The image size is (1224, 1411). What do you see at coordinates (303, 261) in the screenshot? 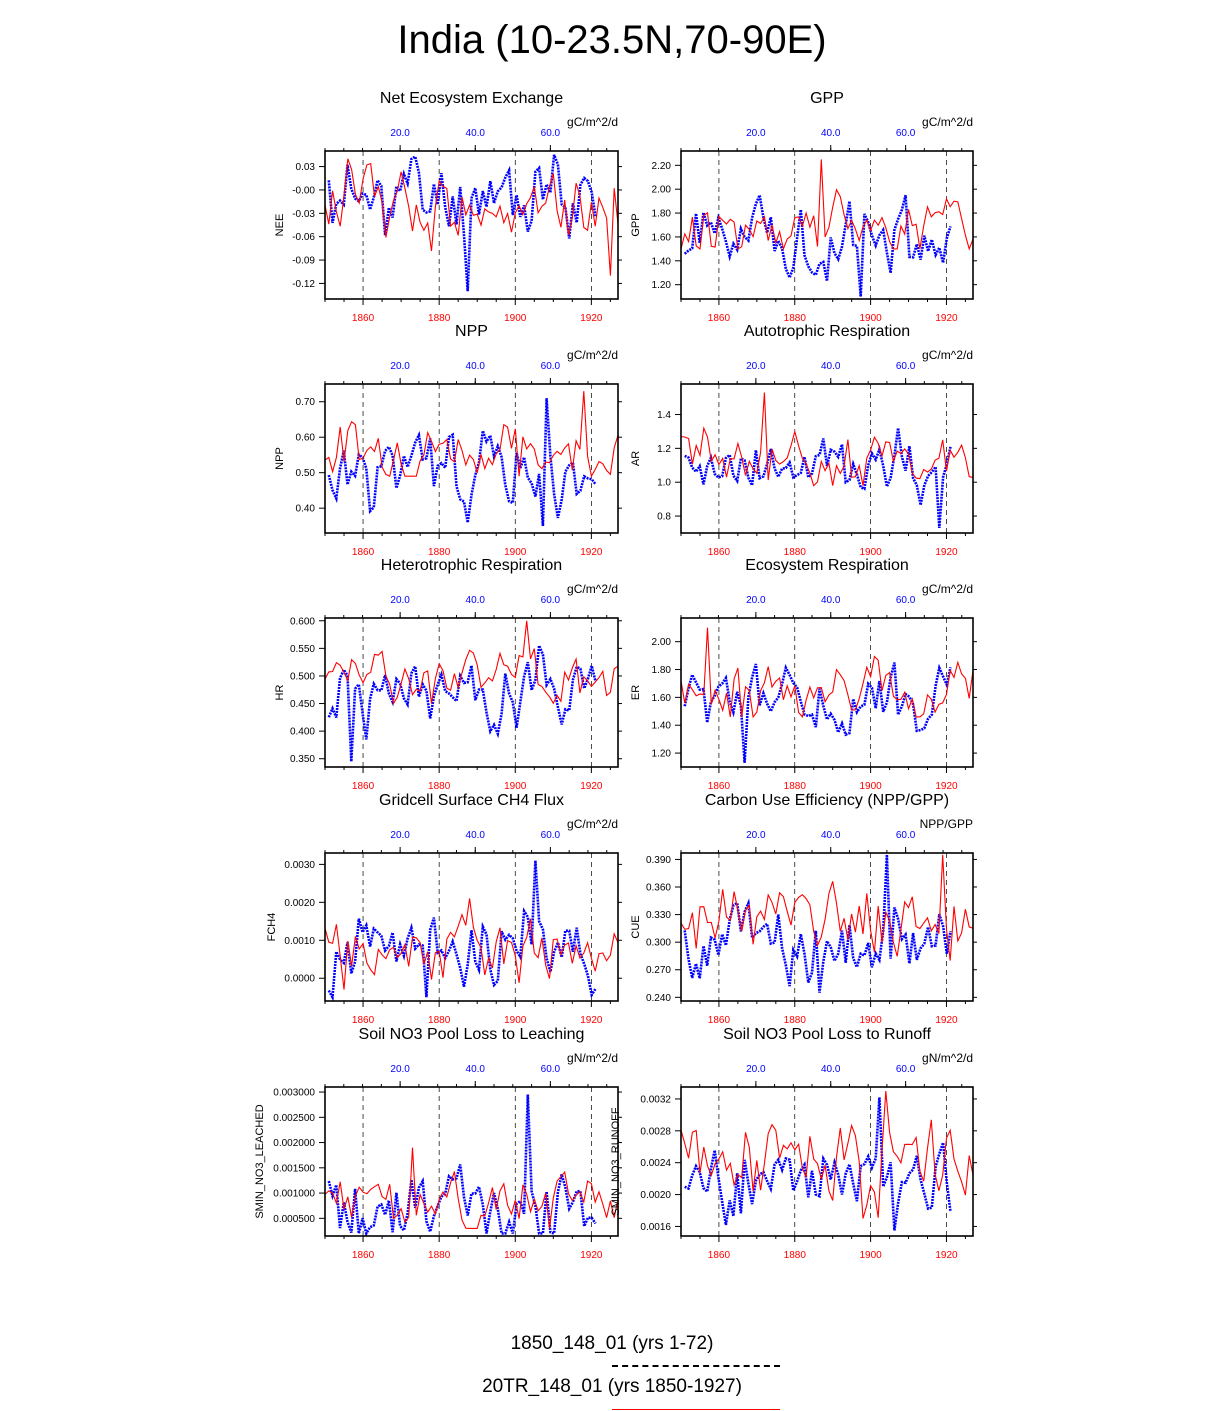
I see `y-tick-label: -0.09` at bounding box center [303, 261].